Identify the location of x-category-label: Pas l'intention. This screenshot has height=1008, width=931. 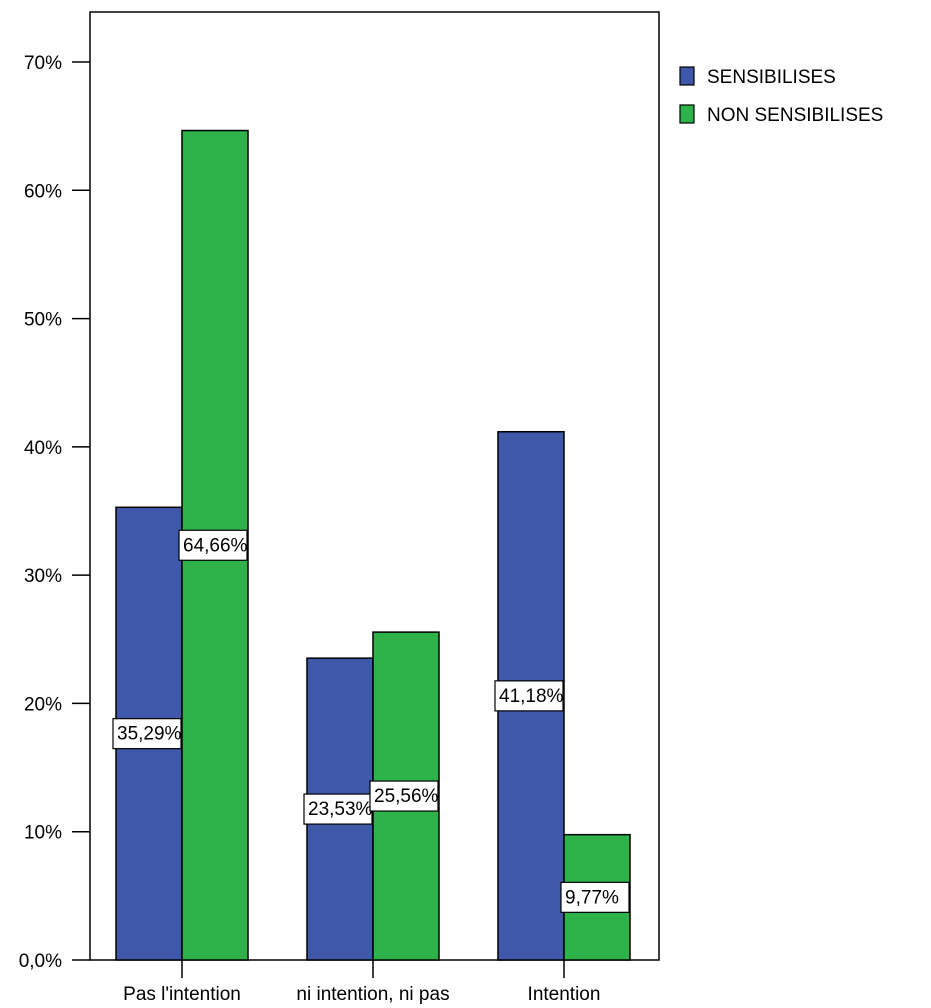
(182, 994).